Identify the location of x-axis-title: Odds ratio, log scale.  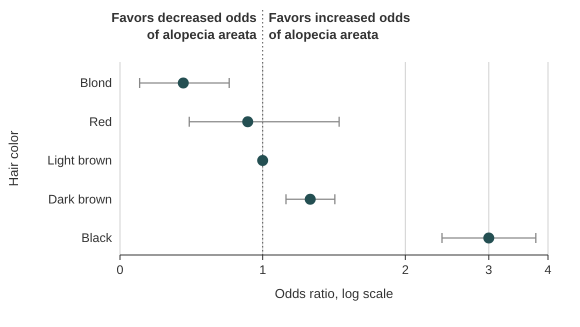
(334, 293).